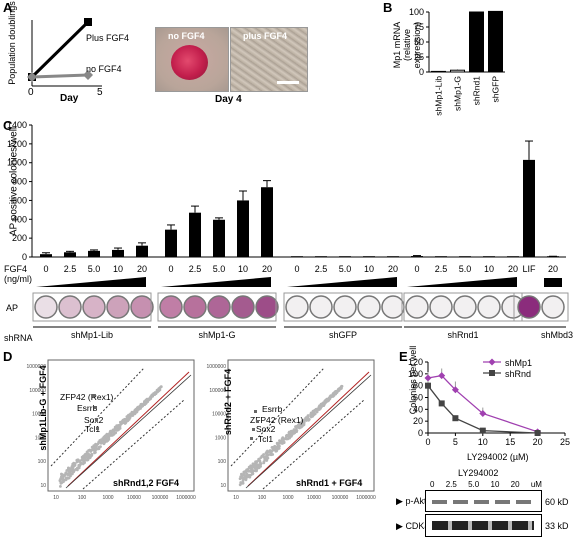 The width and height of the screenshot is (576, 546). Describe the element at coordinates (160, 498) in the screenshot. I see `x-tick-label: 100000` at that location.